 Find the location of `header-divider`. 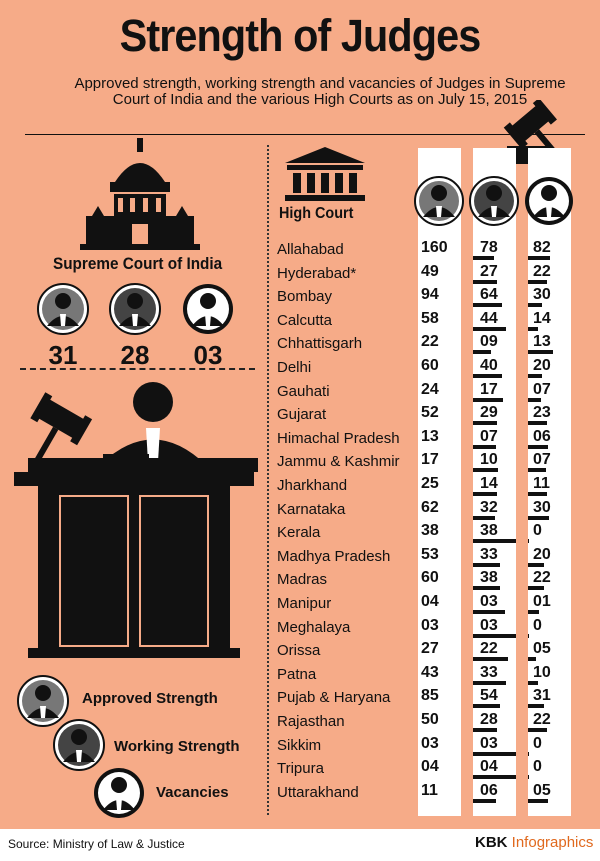

header-divider is located at coordinates (305, 134).